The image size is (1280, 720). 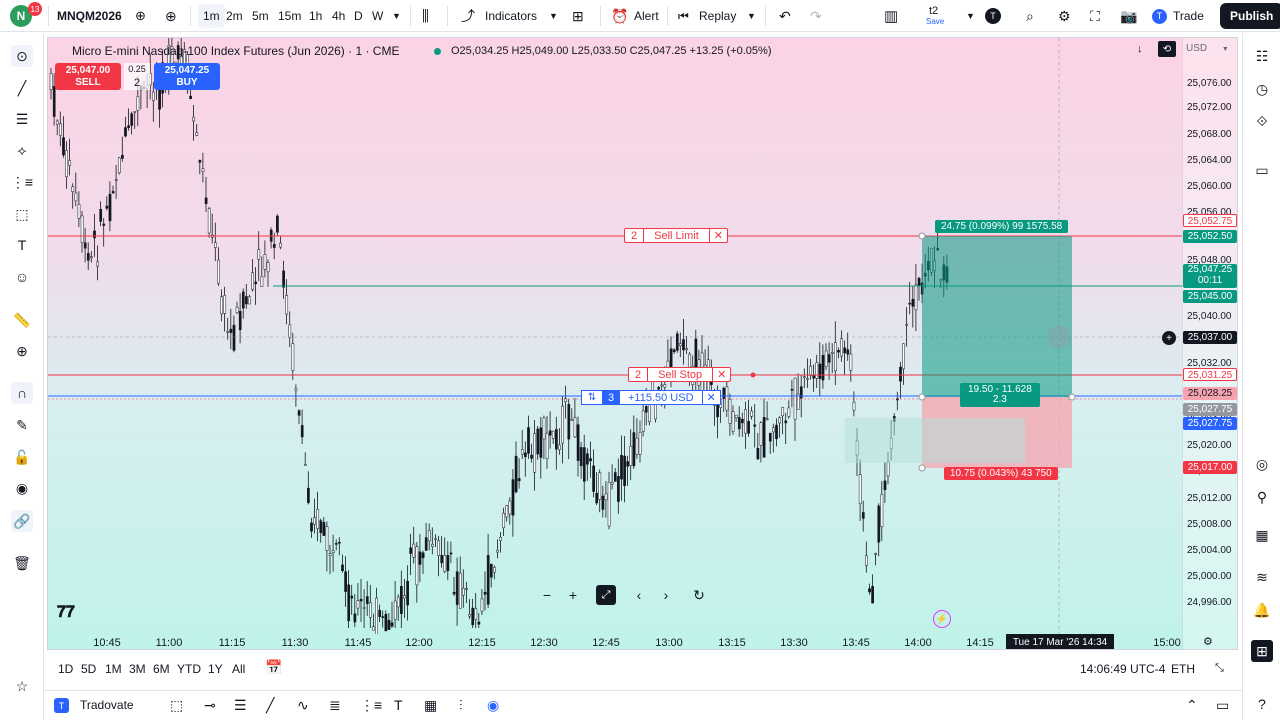 What do you see at coordinates (666, 595) in the screenshot?
I see `scroll-right-icon: ›` at bounding box center [666, 595].